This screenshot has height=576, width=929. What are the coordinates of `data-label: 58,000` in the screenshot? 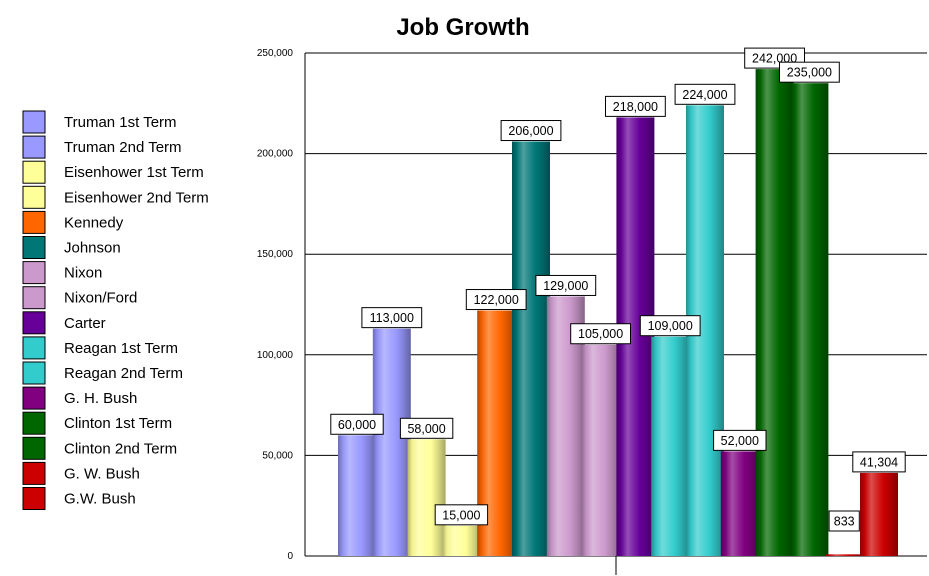 It's located at (426, 429).